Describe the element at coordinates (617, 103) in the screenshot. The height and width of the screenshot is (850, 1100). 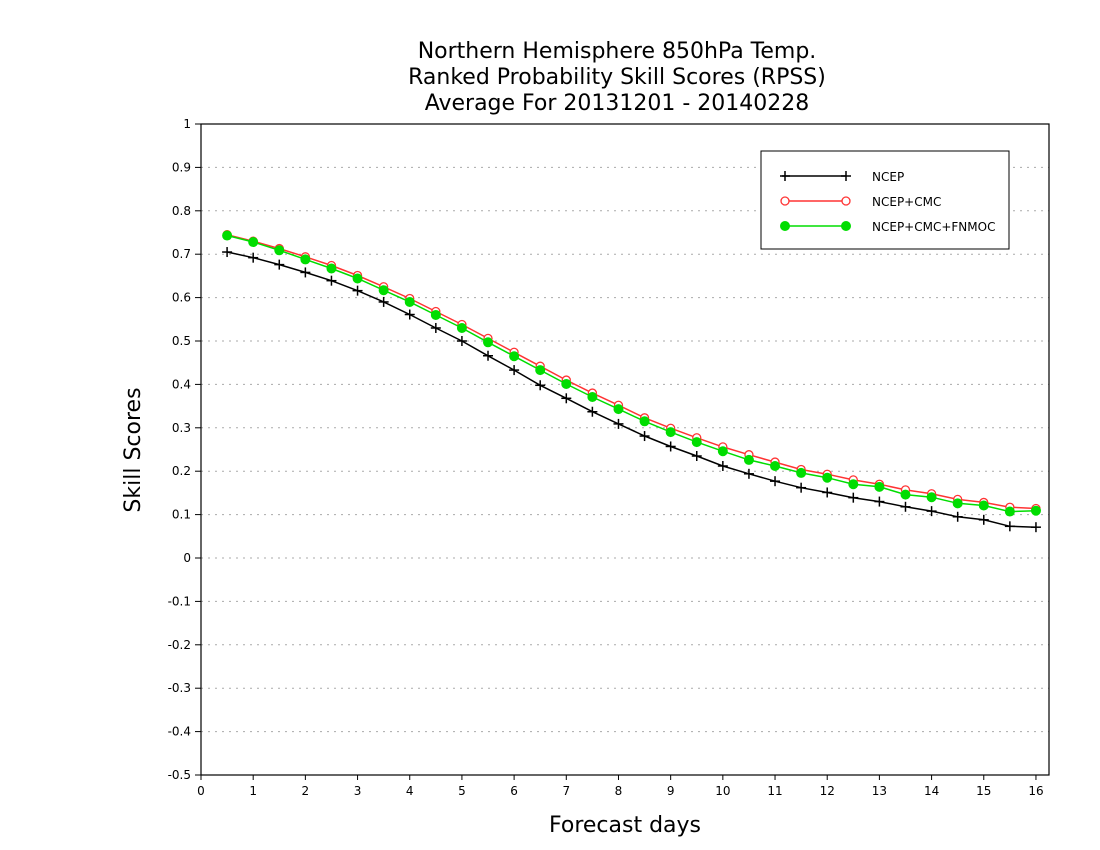
I see `chart-title-line-3: Average For 20131201 - 20140228` at that location.